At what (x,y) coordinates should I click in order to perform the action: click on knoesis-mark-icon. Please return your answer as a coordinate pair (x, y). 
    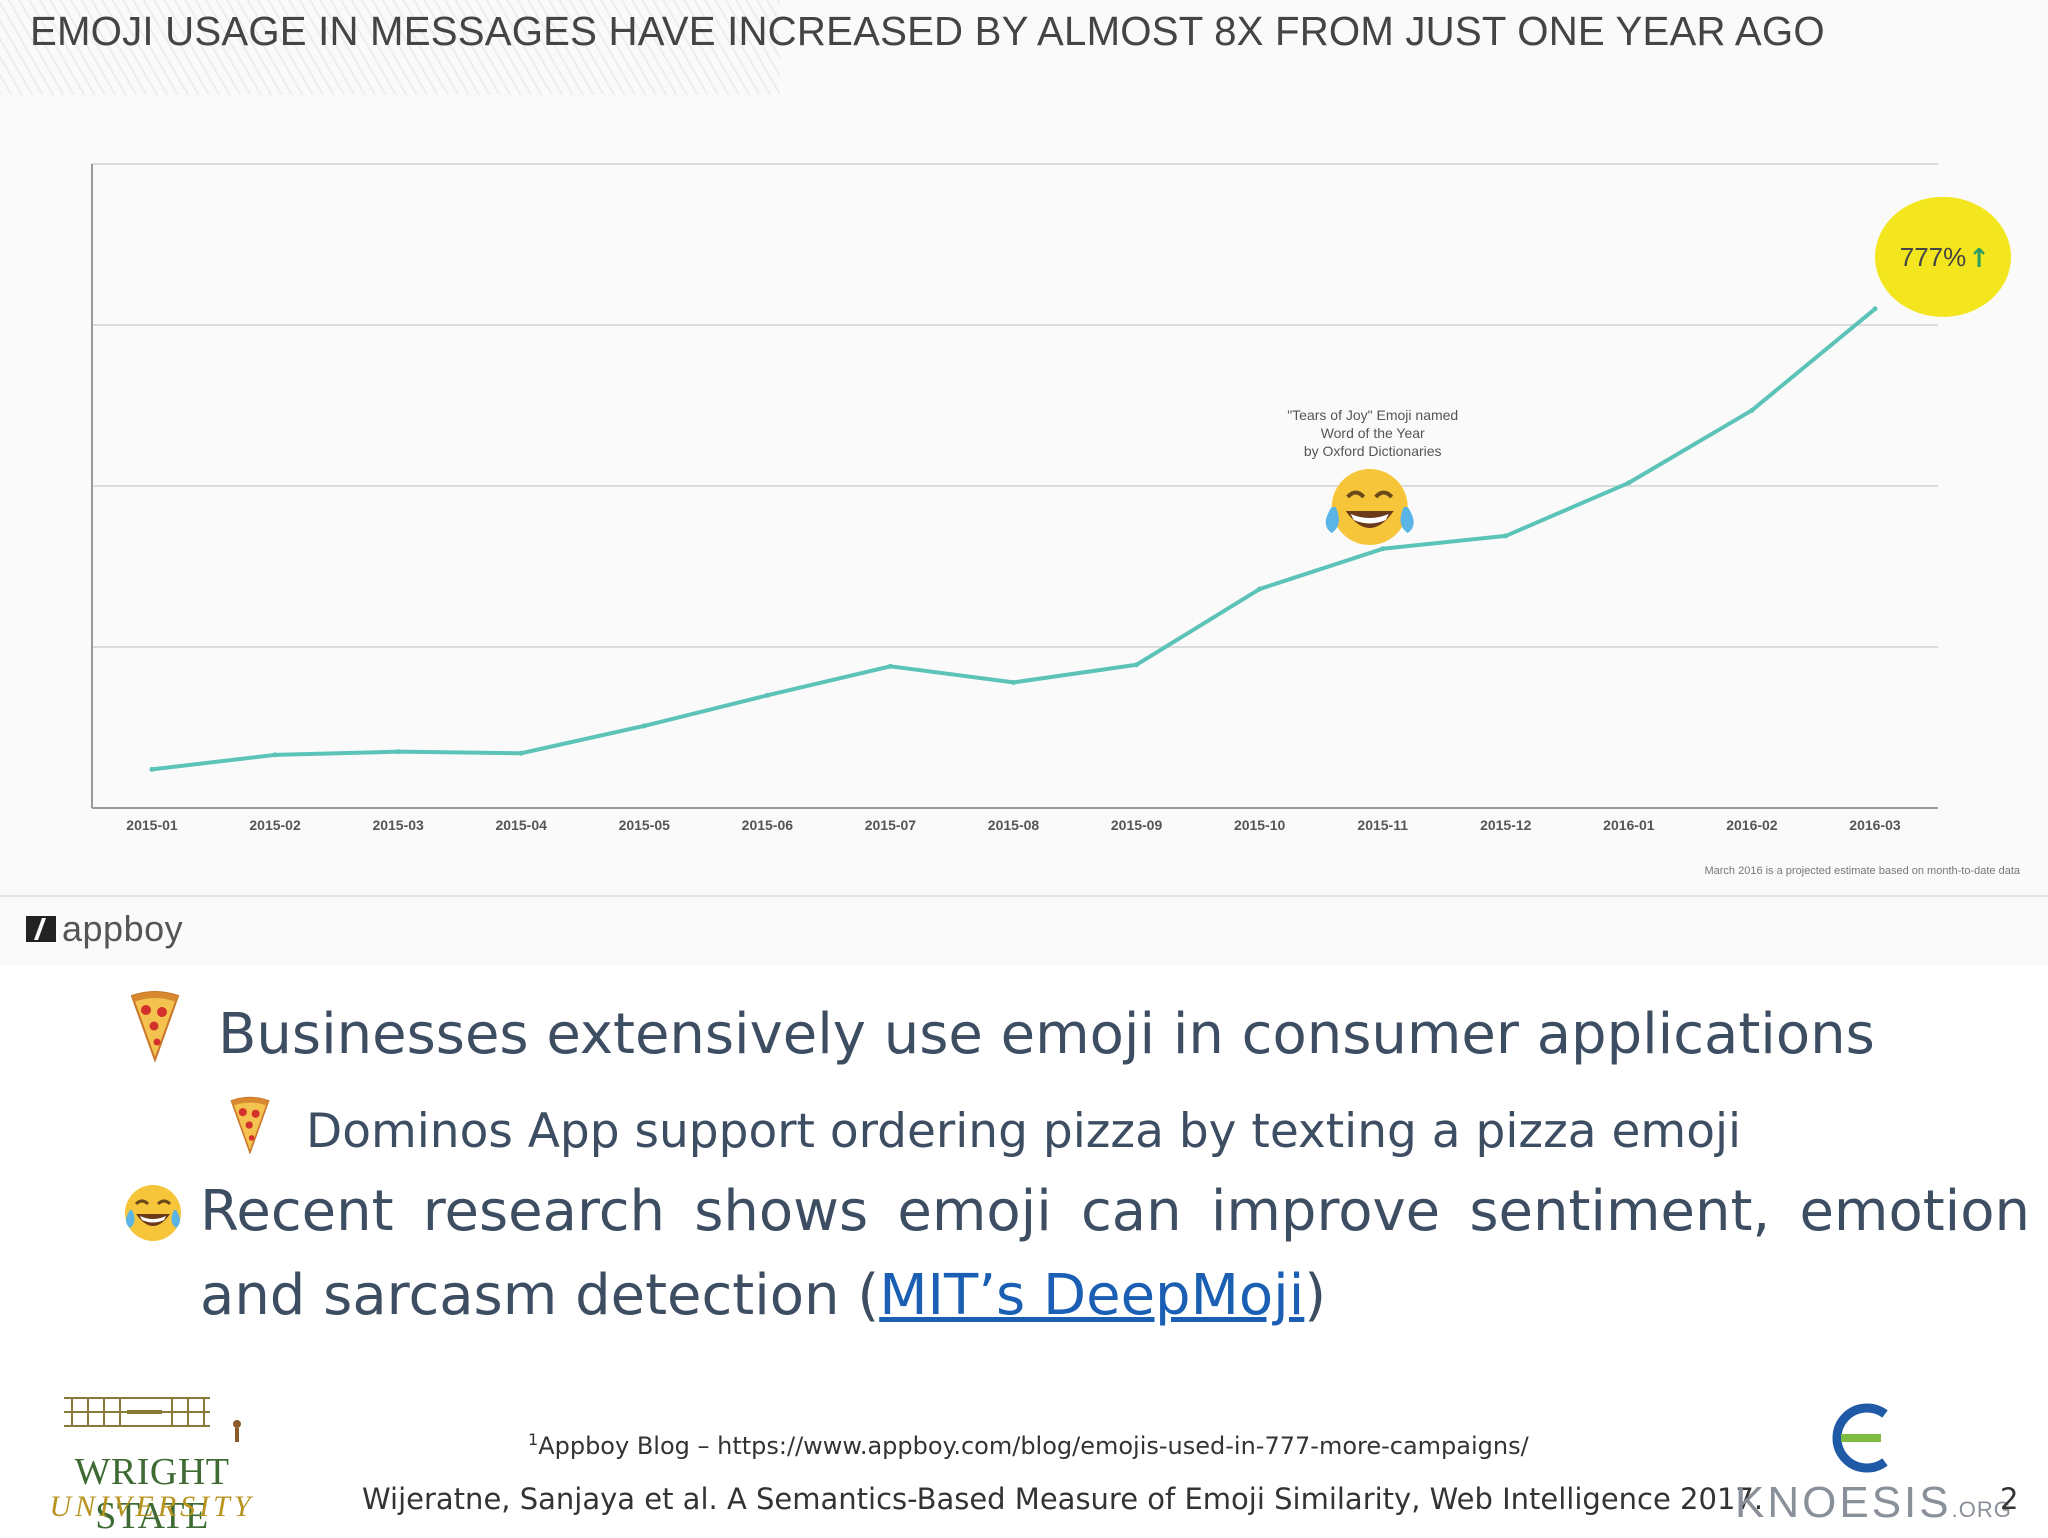
    Looking at the image, I should click on (1860, 1438).